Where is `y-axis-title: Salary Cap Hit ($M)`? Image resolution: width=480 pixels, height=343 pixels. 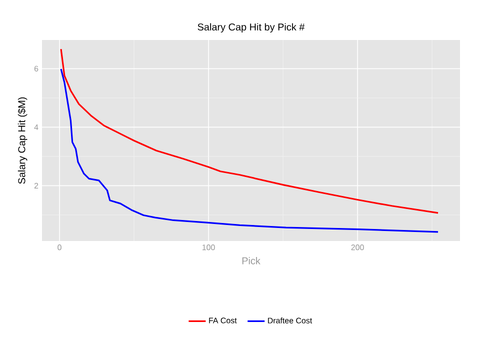
y-axis-title: Salary Cap Hit ($M) is located at coordinates (23, 140).